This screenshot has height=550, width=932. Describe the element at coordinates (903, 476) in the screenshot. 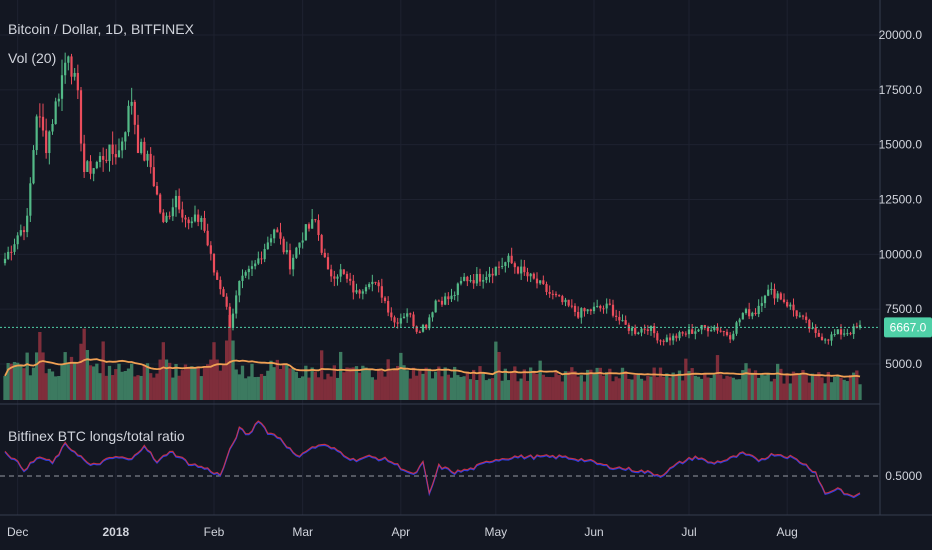

I see `ratio-axis: 0.5000` at that location.